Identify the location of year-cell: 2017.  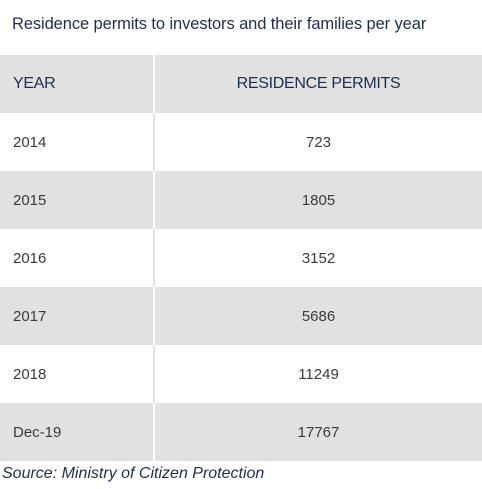
(77, 316).